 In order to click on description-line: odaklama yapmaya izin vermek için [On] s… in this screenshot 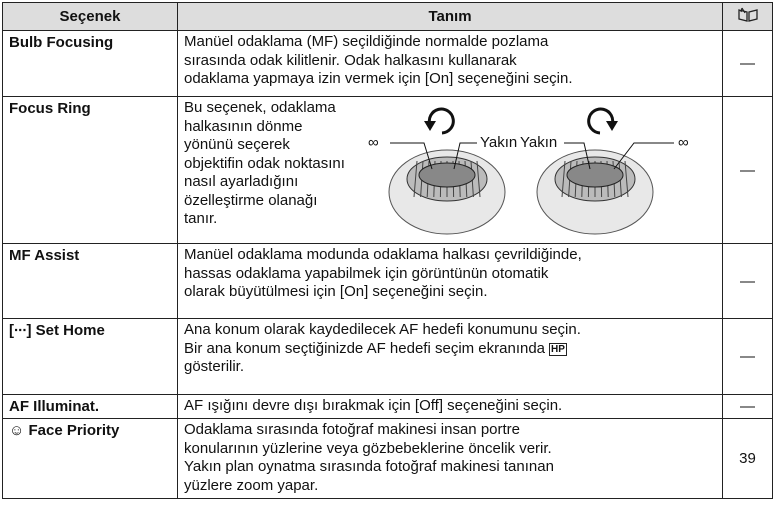, I will do `click(378, 78)`.